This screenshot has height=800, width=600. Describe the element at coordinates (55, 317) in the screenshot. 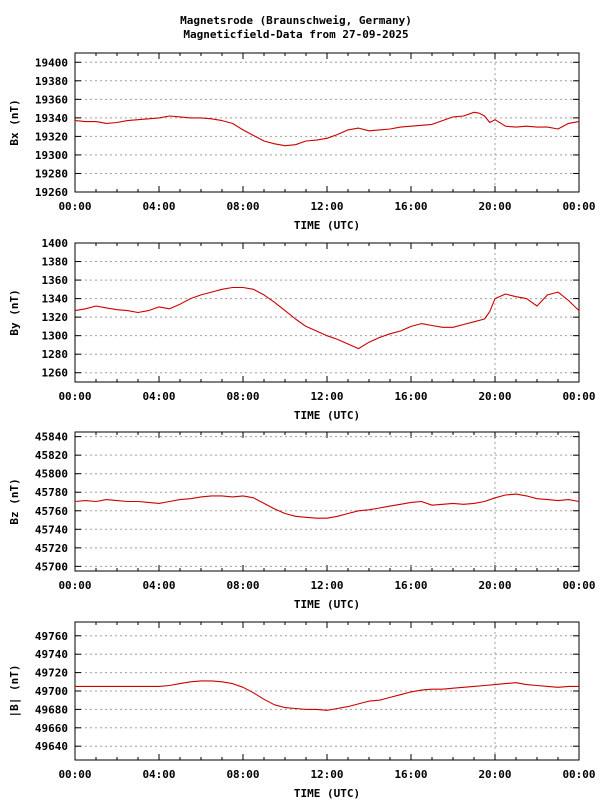

I see `by-y-tick-label: 1320` at that location.